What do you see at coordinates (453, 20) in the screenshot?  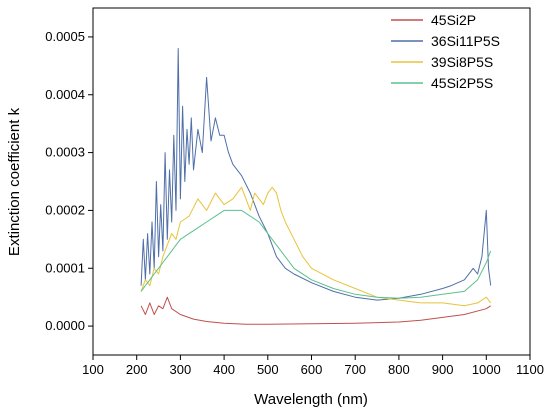 I see `legend-label: 45Si2P` at bounding box center [453, 20].